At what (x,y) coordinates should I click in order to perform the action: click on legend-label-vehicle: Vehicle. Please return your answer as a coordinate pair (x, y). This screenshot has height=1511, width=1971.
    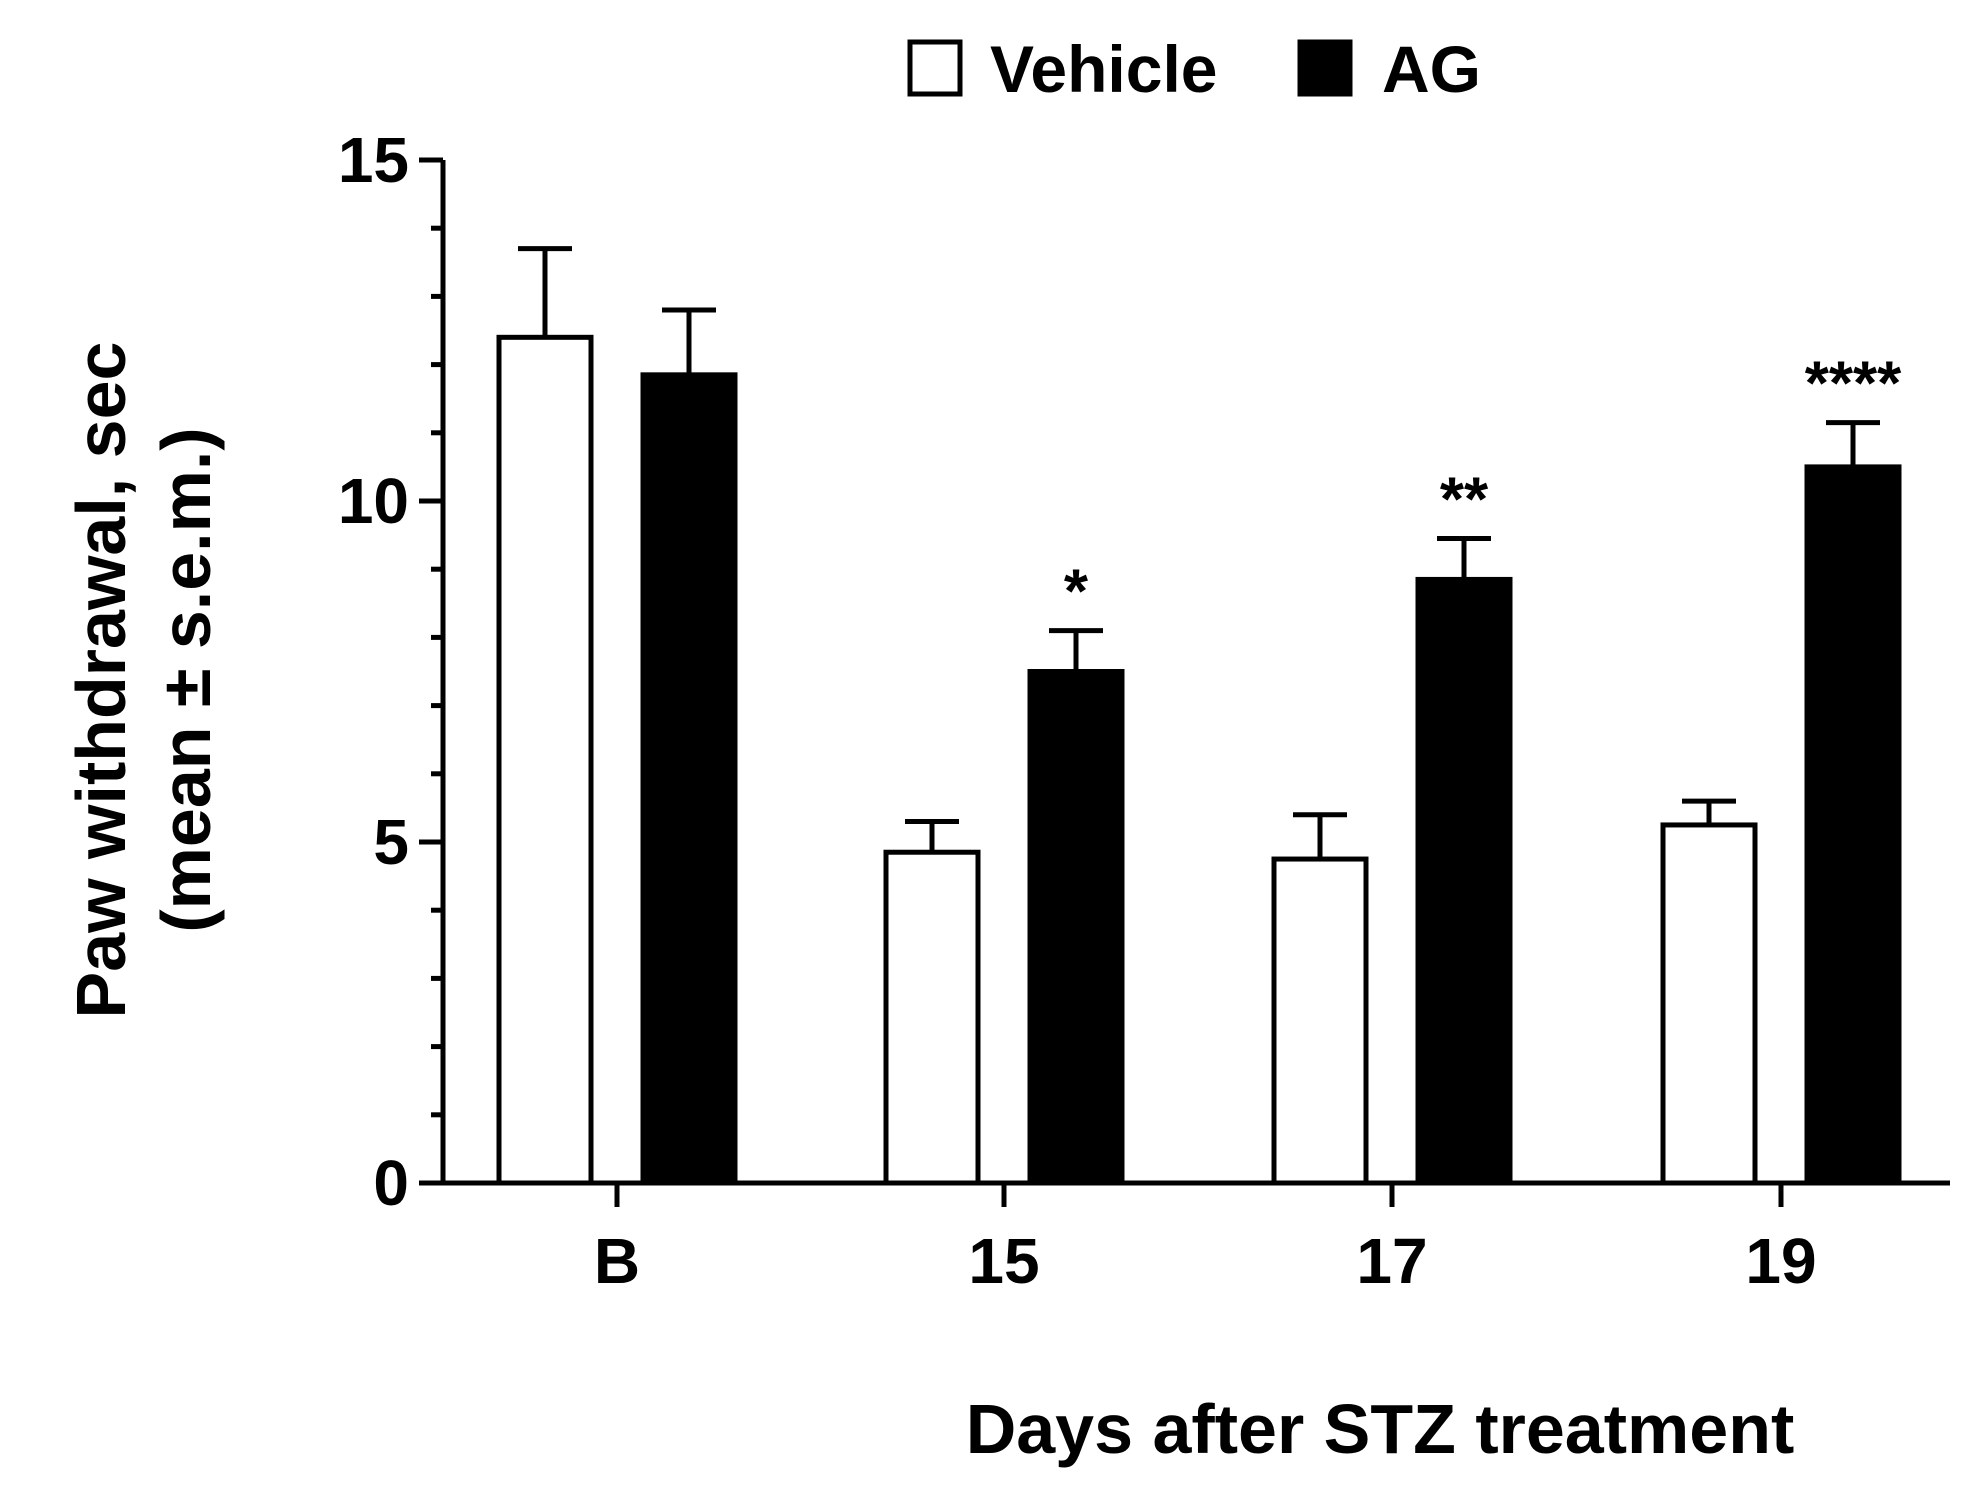
    Looking at the image, I should click on (1104, 69).